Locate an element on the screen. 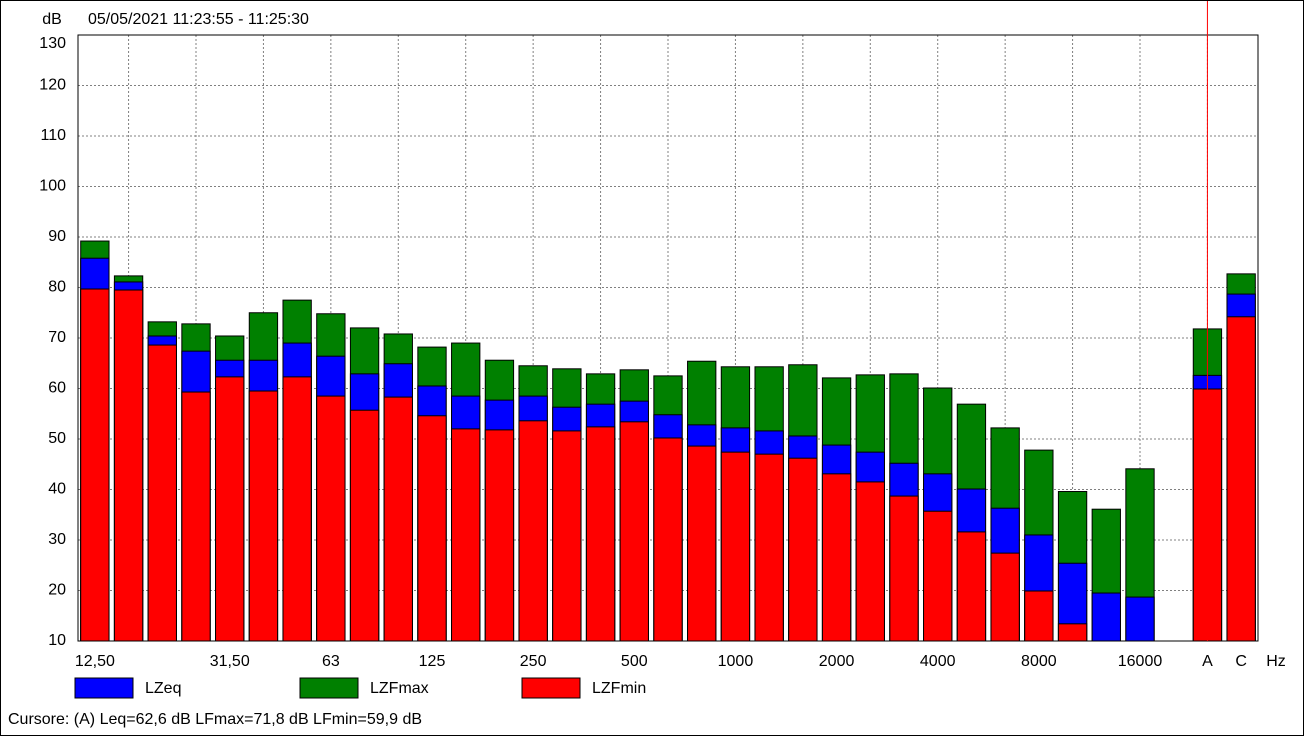  y-tick-label: 50 is located at coordinates (57, 438).